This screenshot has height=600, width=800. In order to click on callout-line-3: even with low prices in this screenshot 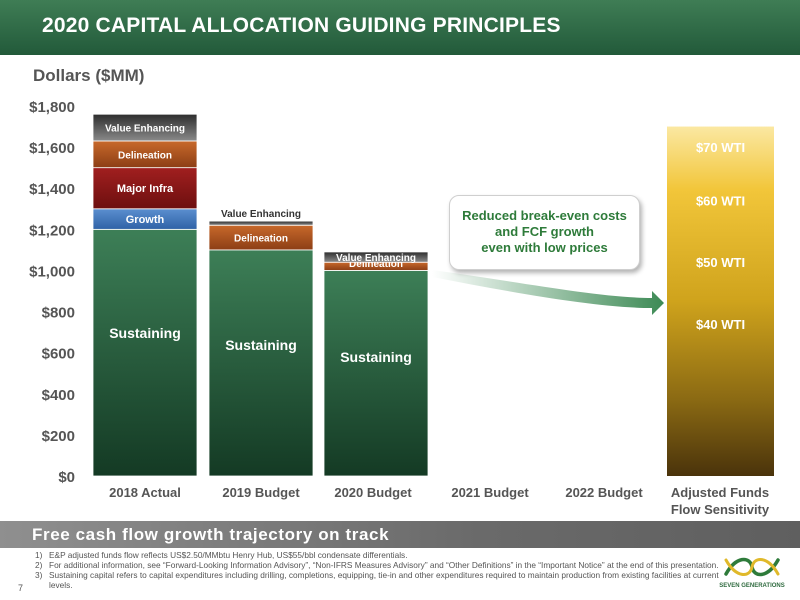, I will do `click(544, 247)`.